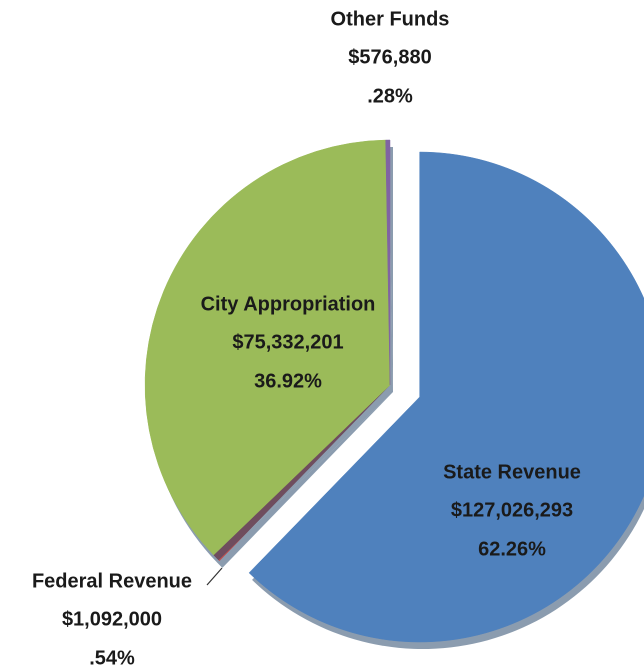 The image size is (644, 671). I want to click on slice-percent-label: 36.92%, so click(288, 381).